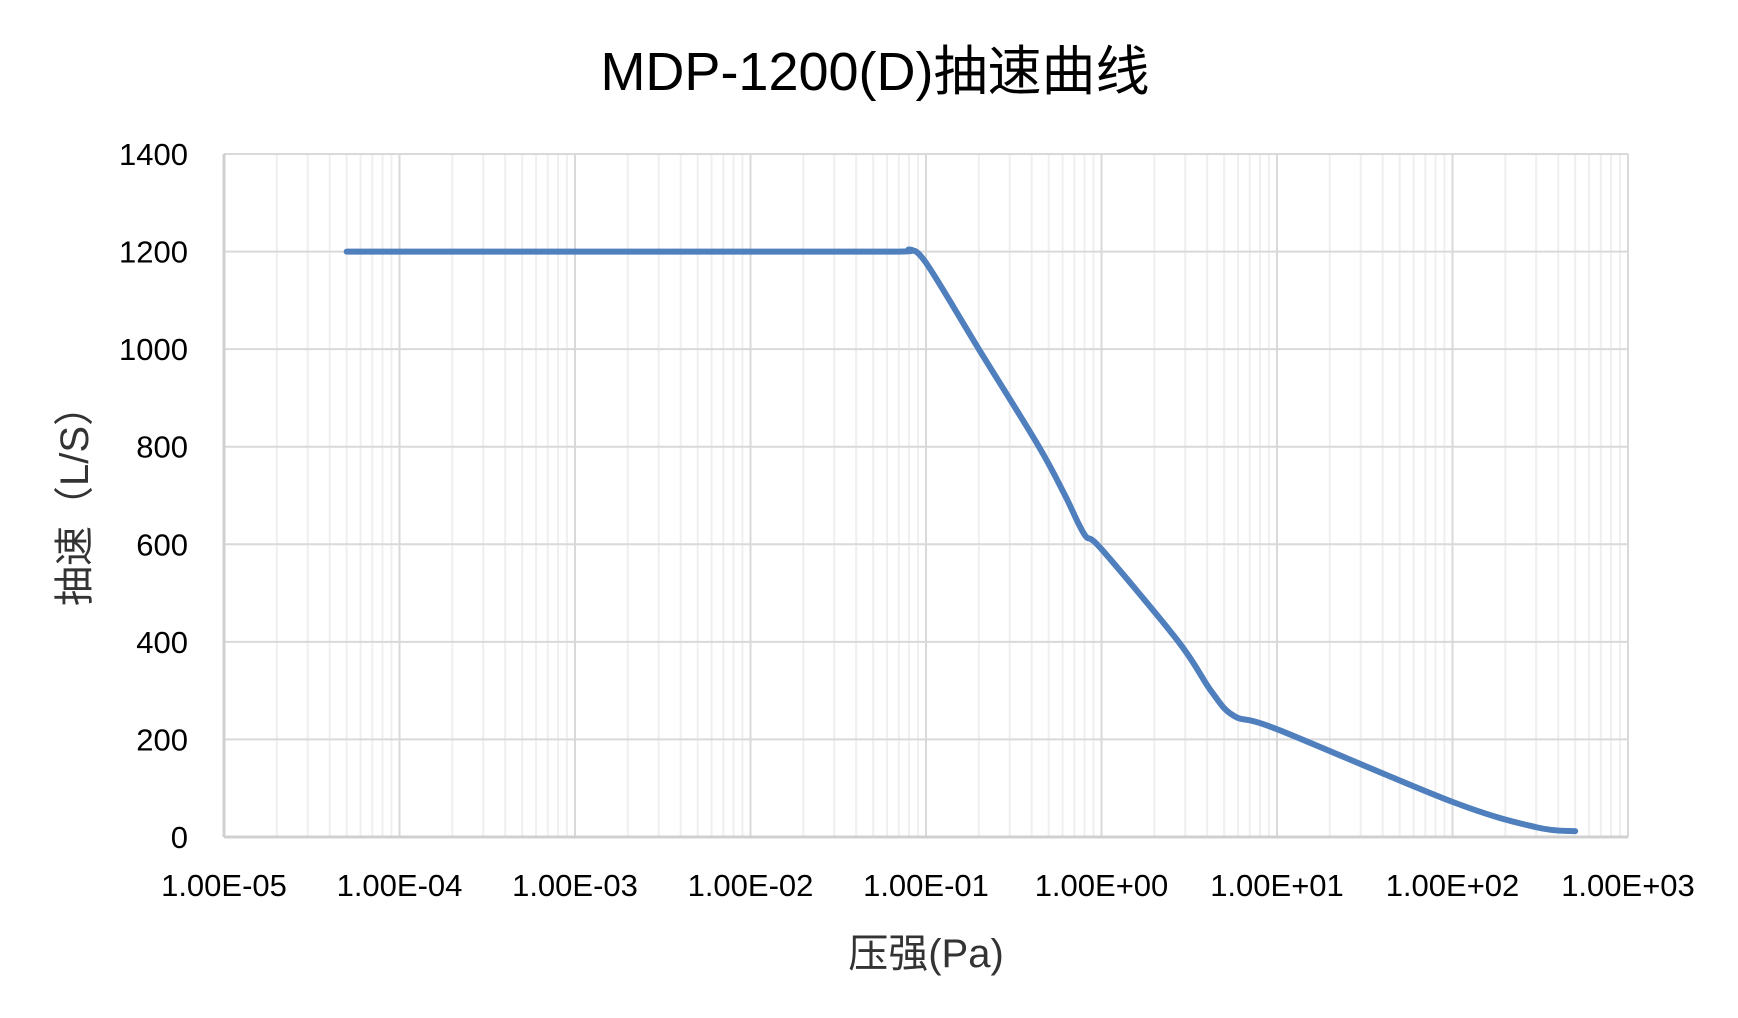 The width and height of the screenshot is (1738, 1018). Describe the element at coordinates (1628, 885) in the screenshot. I see `x-tick-label: 1.00E+03` at that location.